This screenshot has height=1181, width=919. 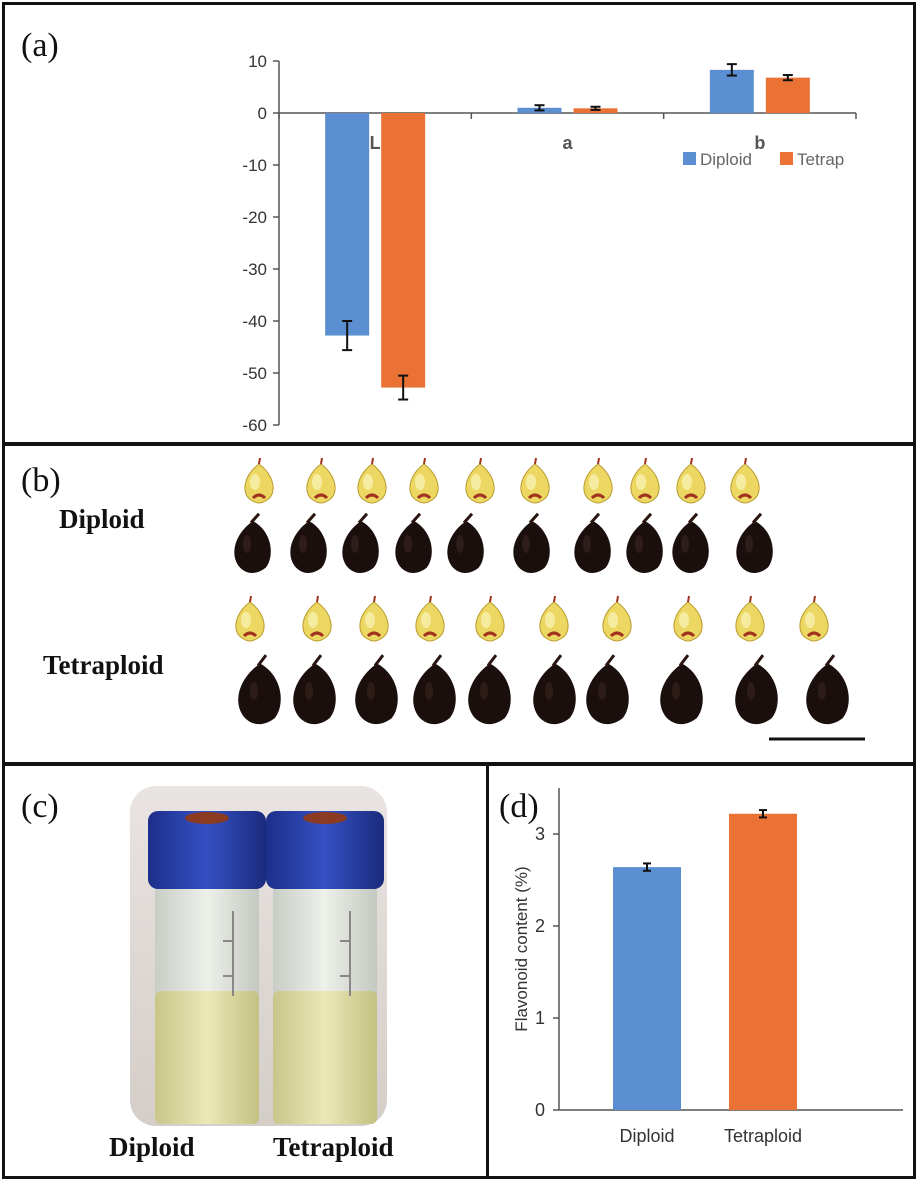 I want to click on panel-b-label: (b), so click(x=41, y=480).